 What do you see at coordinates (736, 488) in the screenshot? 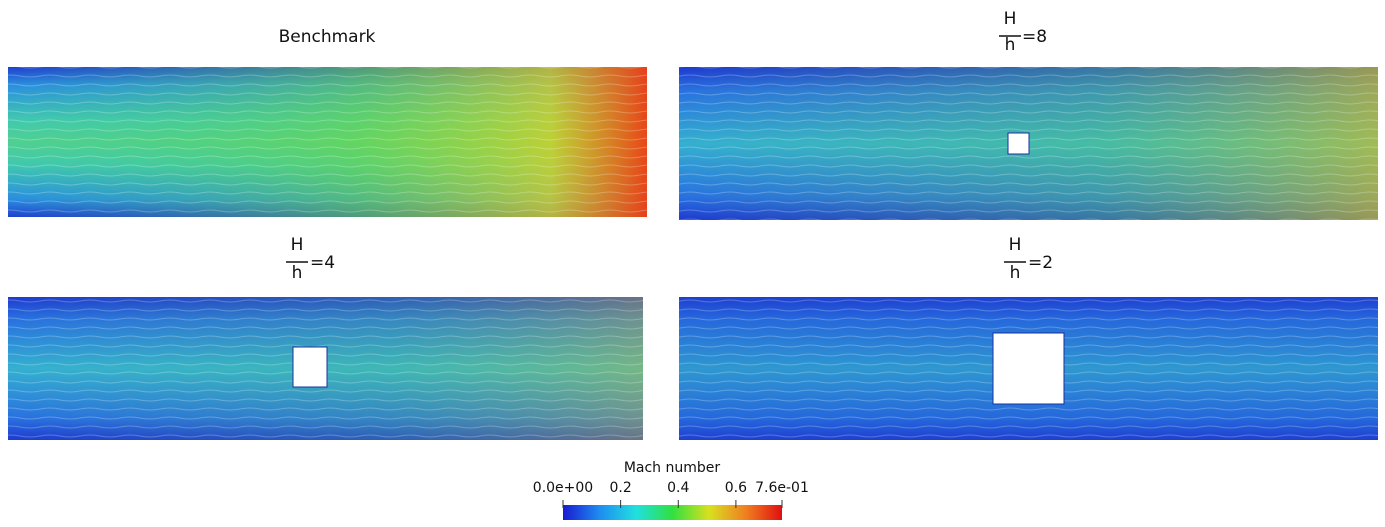
I see `colorbar-tick-label: 0.6` at bounding box center [736, 488].